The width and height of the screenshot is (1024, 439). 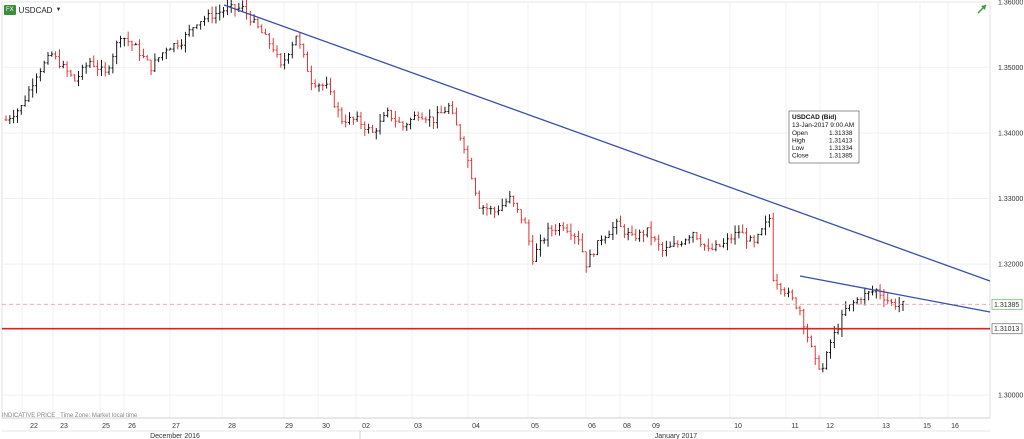 What do you see at coordinates (982, 9) in the screenshot?
I see `expand-arrow-icon` at bounding box center [982, 9].